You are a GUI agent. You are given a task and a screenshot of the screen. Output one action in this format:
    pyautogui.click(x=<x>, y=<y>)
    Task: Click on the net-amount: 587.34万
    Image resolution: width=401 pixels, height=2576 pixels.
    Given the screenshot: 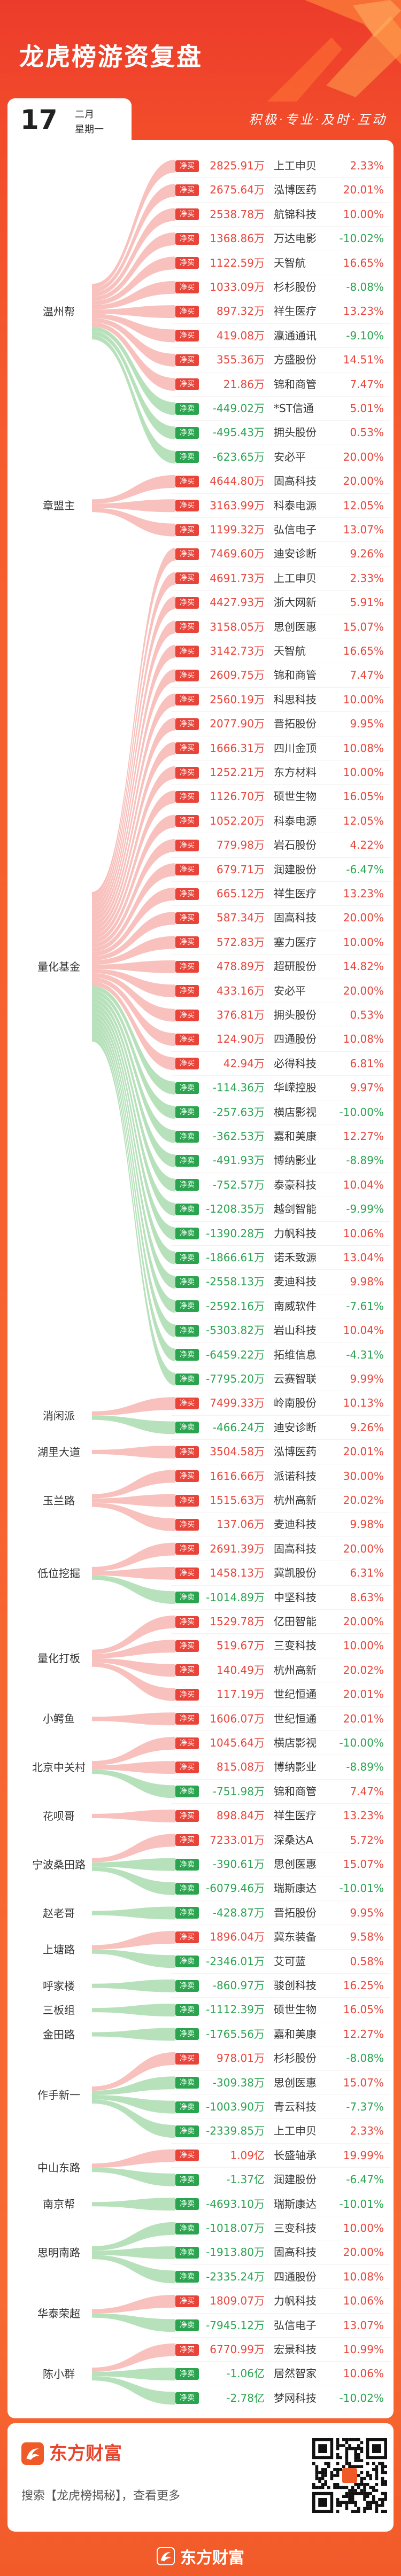 What is the action you would take?
    pyautogui.click(x=241, y=918)
    